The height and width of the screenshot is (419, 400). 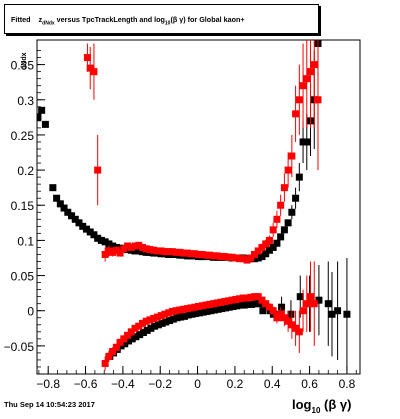 I want to click on y-tick-label: 0, so click(x=30, y=312).